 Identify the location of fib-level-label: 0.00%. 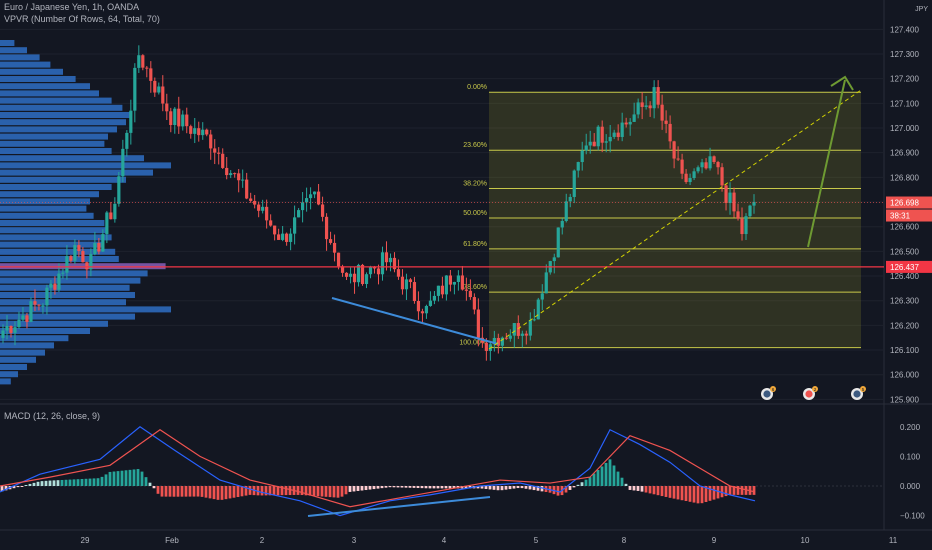
(477, 87).